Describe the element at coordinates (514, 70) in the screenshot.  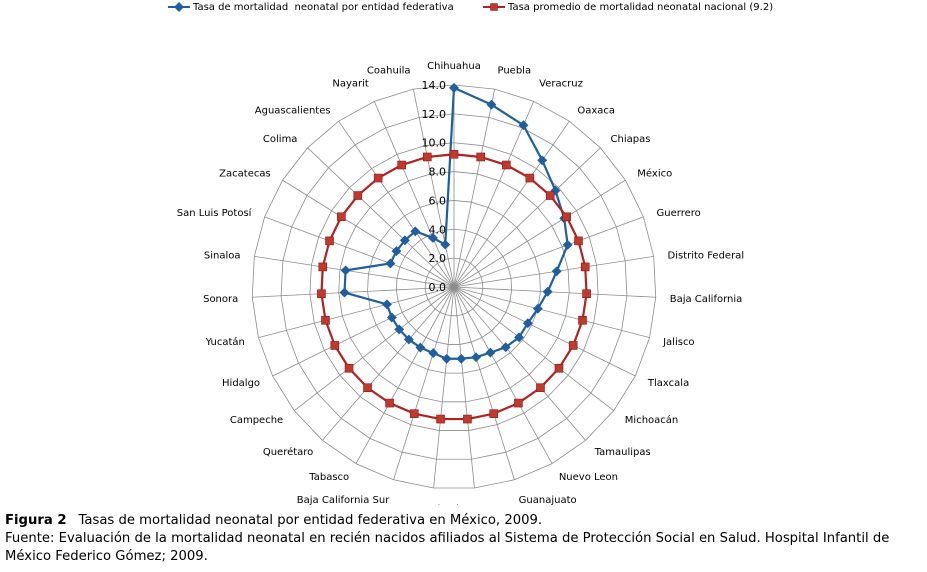
I see `category-label: Puebla` at that location.